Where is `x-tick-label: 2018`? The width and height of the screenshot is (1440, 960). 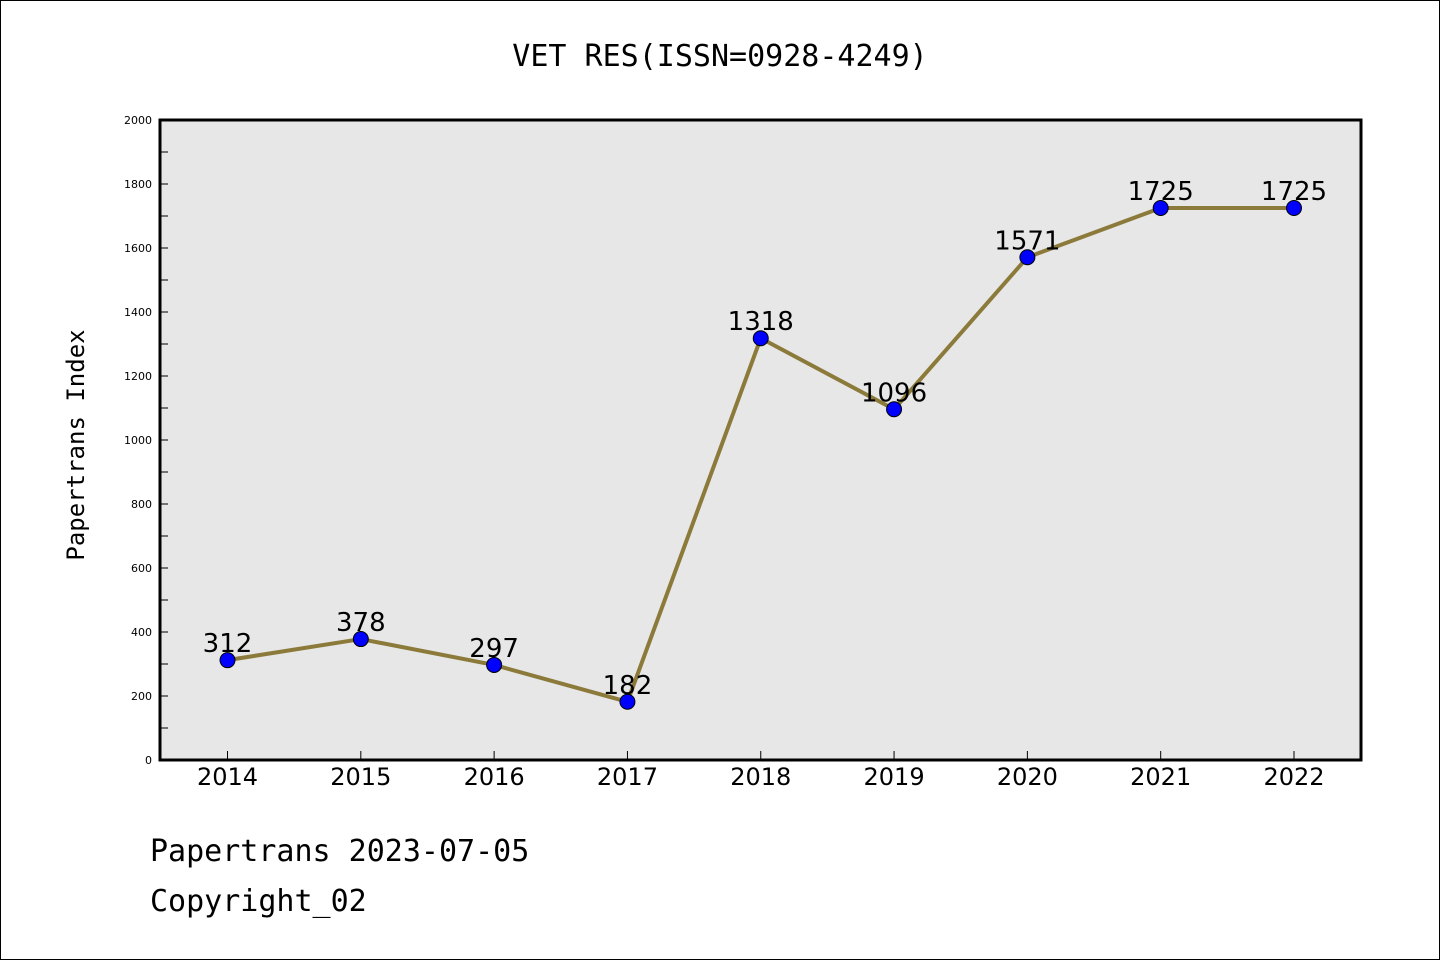 x-tick-label: 2018 is located at coordinates (760, 777).